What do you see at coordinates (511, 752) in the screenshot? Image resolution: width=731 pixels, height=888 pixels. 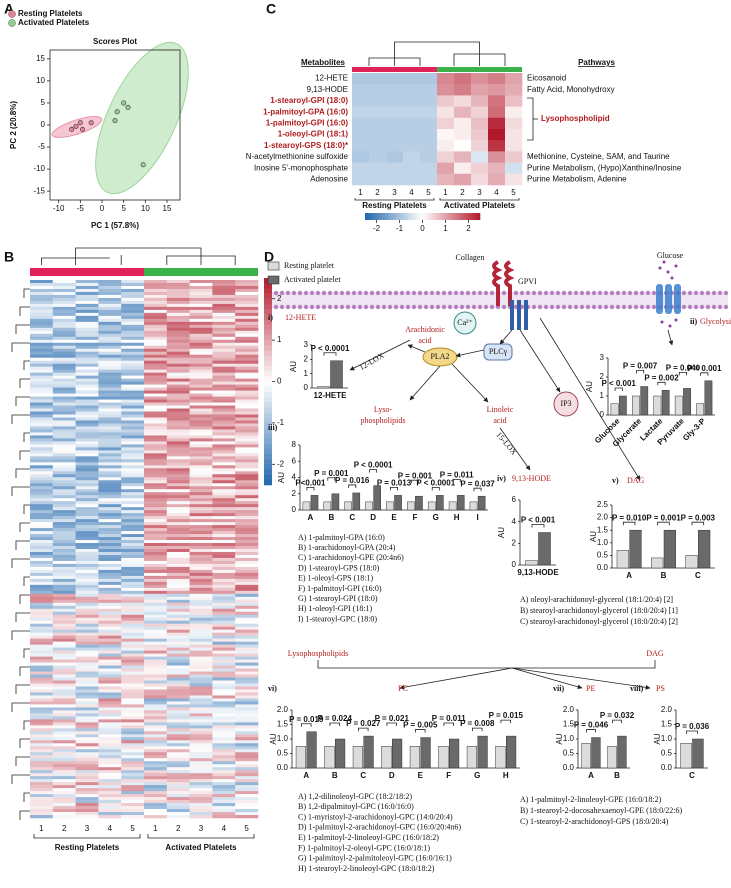 I see `bar` at bounding box center [511, 752].